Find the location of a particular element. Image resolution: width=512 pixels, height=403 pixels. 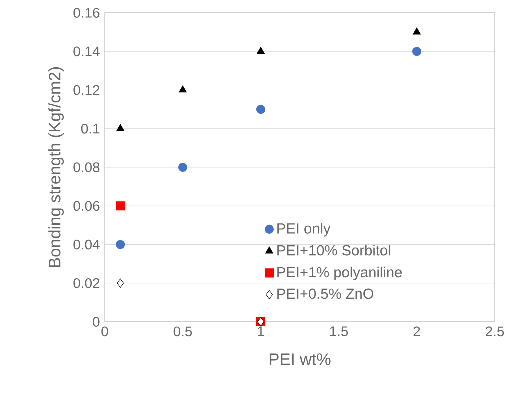

x-axis-title: PEI wt% is located at coordinates (300, 360).